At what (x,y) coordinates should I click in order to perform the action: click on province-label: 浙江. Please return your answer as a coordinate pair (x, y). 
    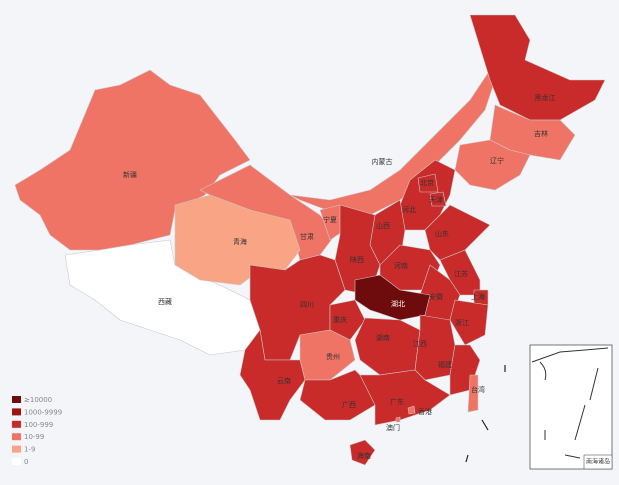
    Looking at the image, I should click on (462, 322).